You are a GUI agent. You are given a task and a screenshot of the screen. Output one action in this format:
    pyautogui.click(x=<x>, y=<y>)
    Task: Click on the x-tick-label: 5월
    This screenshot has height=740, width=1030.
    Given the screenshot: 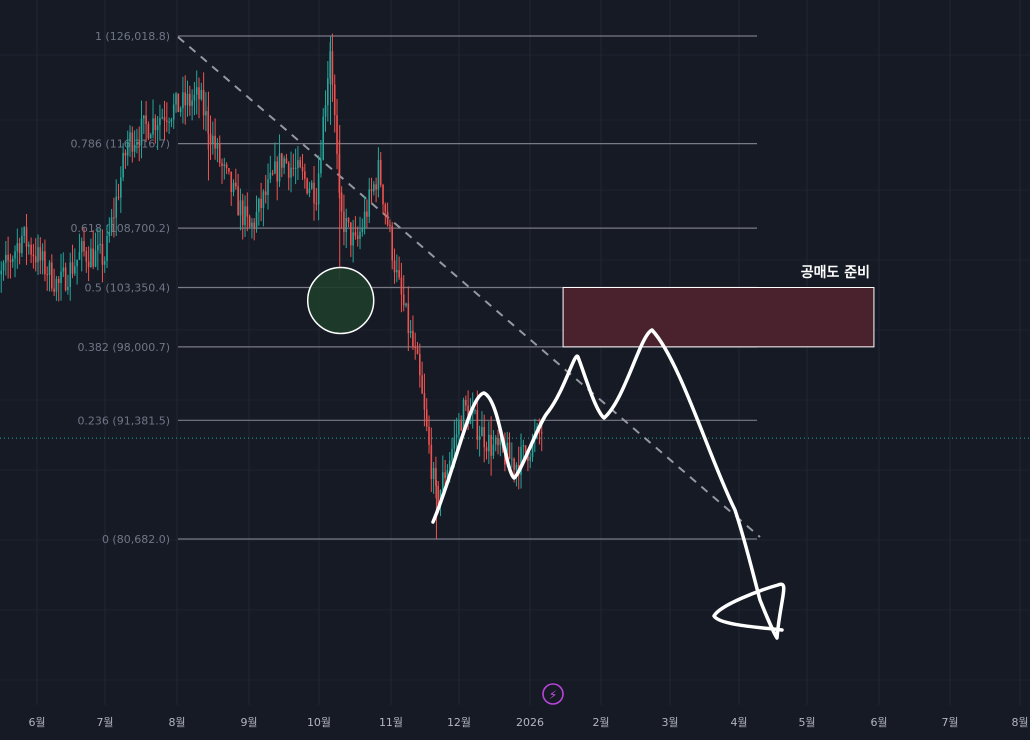 What is the action you would take?
    pyautogui.click(x=806, y=722)
    